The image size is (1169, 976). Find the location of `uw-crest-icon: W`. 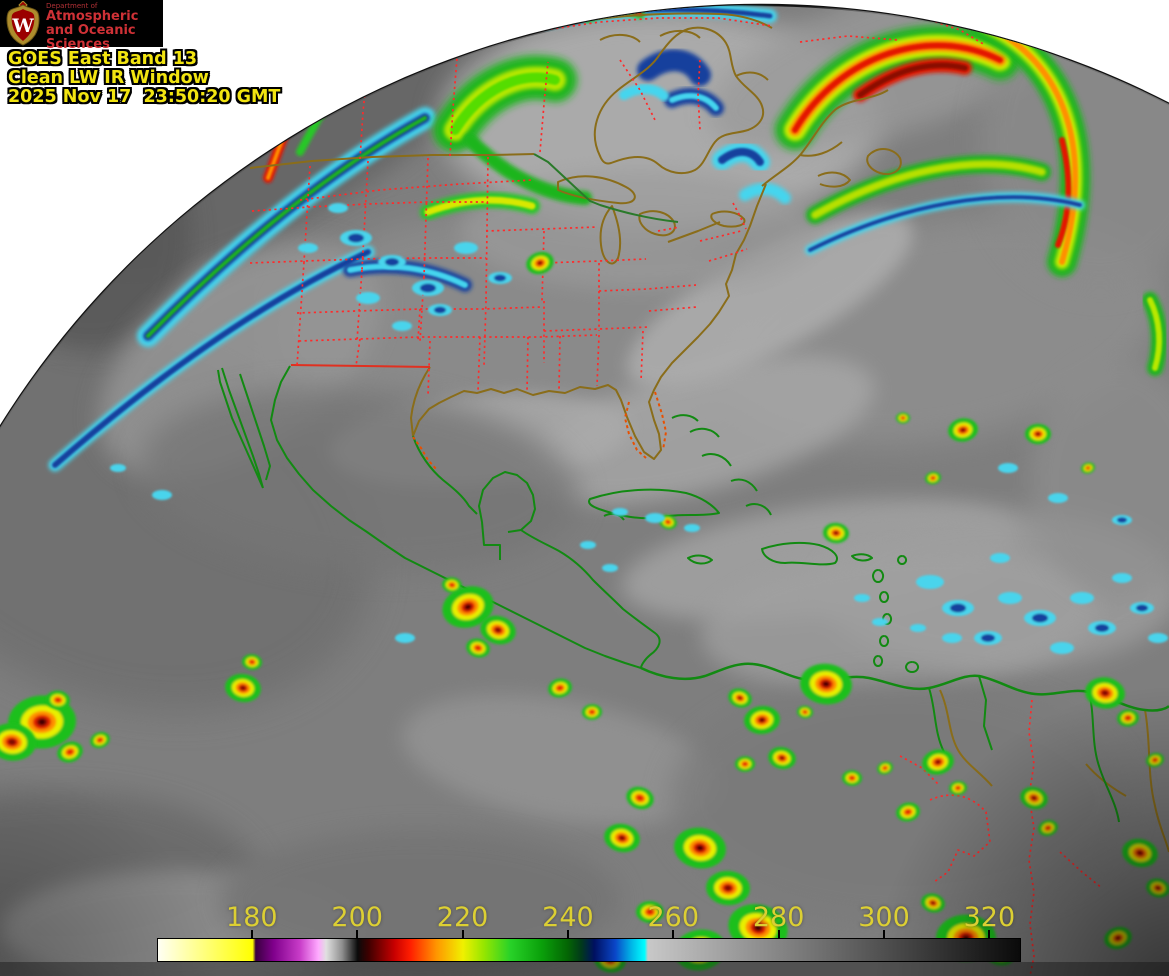

uw-crest-icon: W is located at coordinates (23, 23).